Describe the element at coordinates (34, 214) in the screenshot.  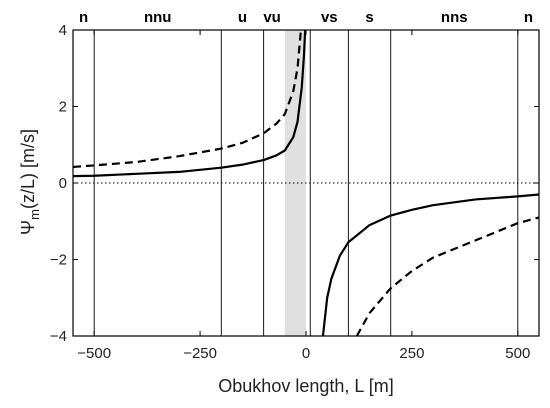
I see `y-axis-label-subscript: m` at that location.